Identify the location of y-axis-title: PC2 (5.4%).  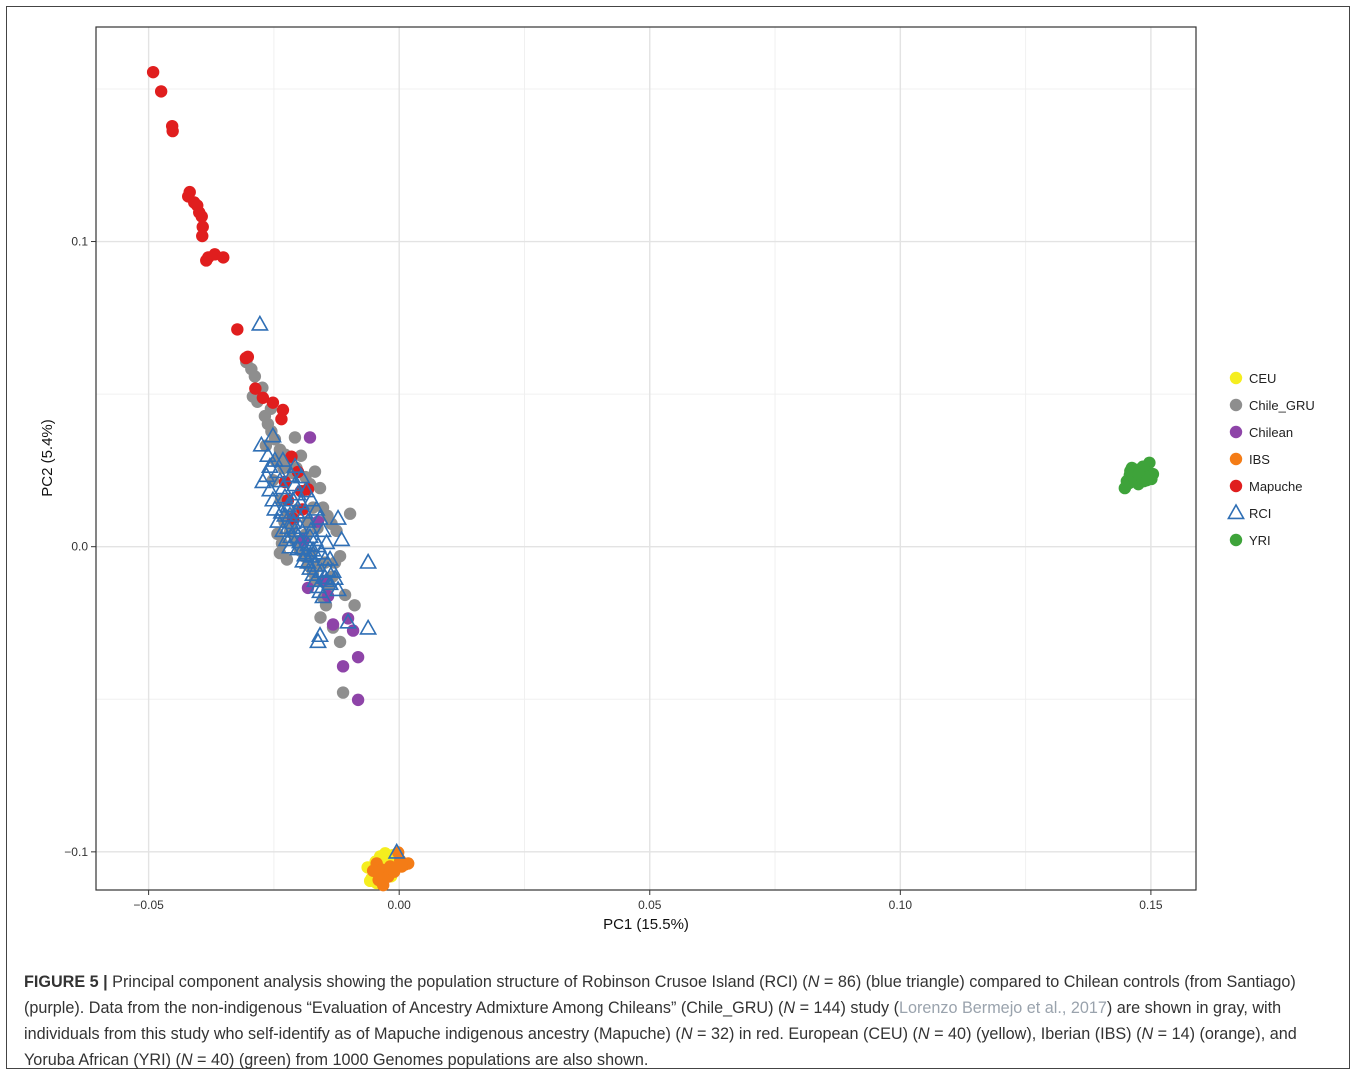
(47, 458).